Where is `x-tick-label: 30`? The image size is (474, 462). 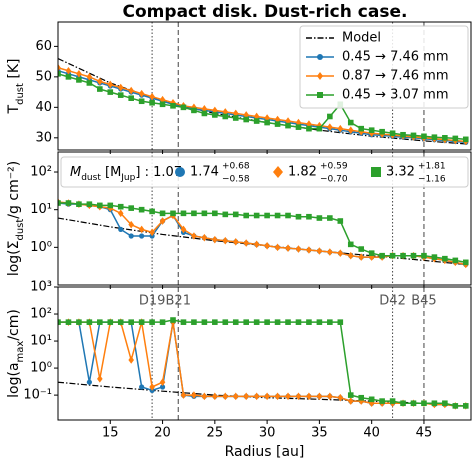
x-tick-label: 30 is located at coordinates (267, 433).